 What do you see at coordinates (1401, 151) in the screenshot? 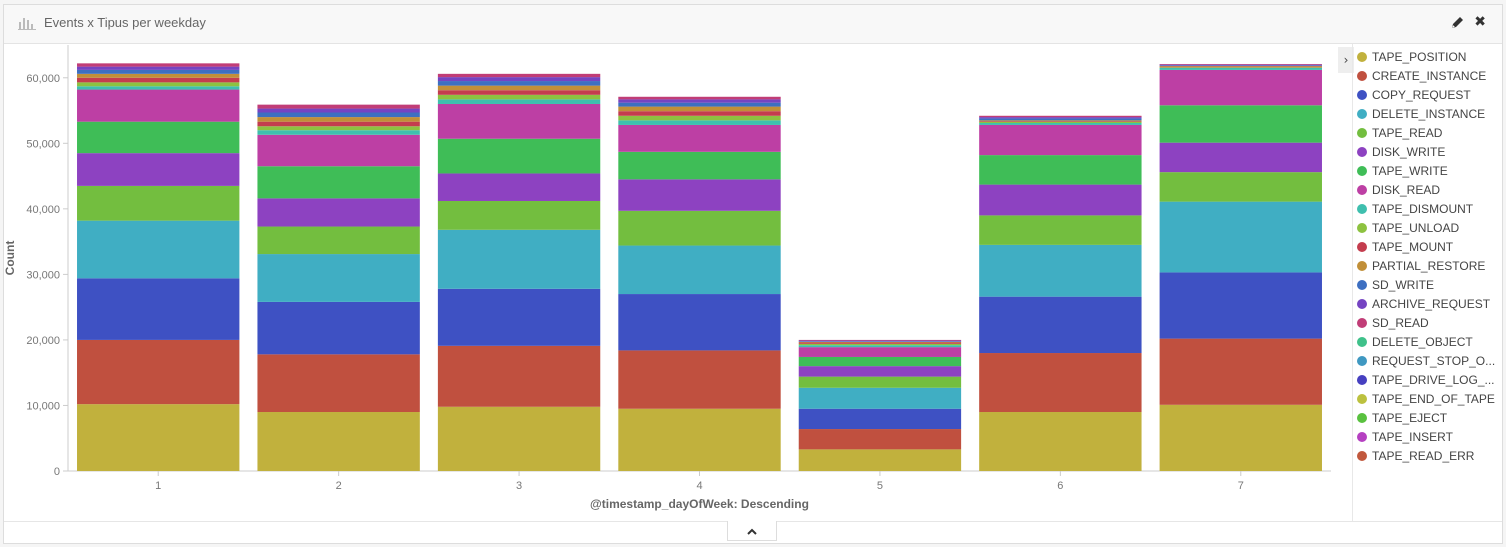
I see `legend-item: DISK_WRITE` at bounding box center [1401, 151].